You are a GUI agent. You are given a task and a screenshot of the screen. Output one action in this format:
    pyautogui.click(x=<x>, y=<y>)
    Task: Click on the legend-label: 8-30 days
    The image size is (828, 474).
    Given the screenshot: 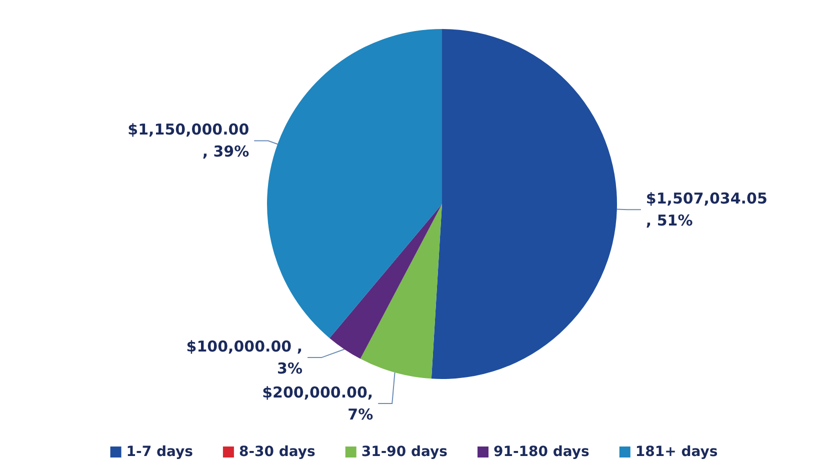 What is the action you would take?
    pyautogui.click(x=277, y=452)
    